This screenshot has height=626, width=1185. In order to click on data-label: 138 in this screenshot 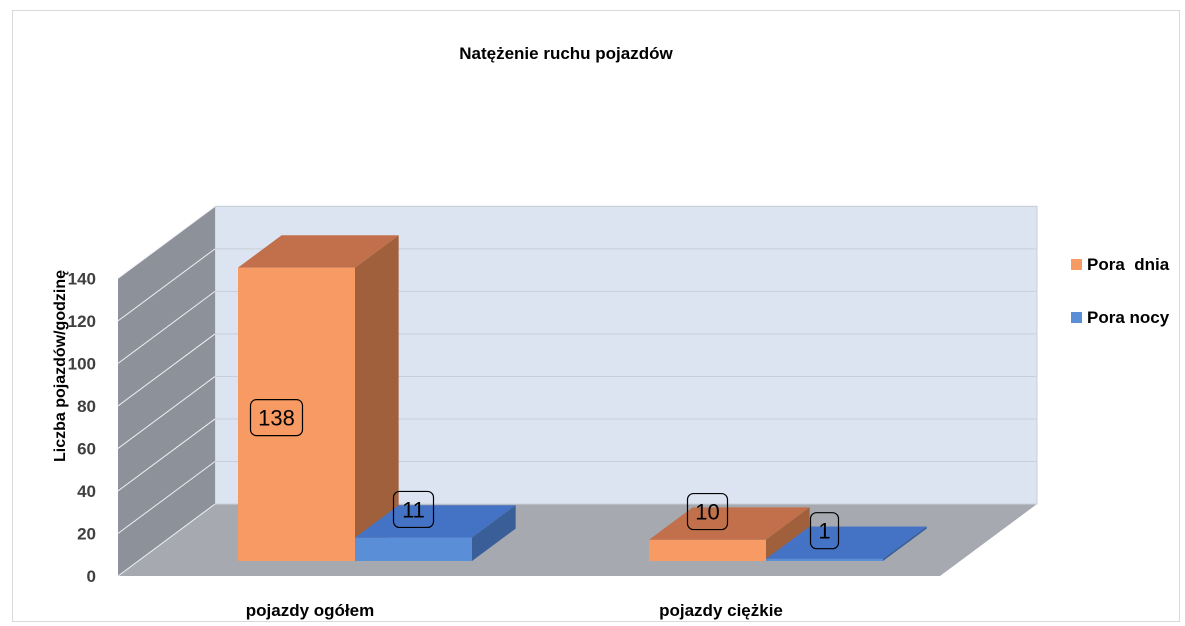, I will do `click(276, 418)`.